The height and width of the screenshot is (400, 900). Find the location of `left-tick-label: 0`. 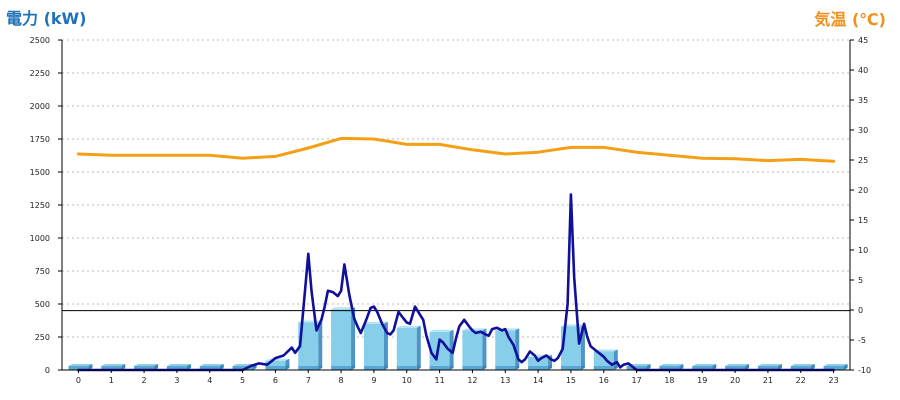

left-tick-label: 0 is located at coordinates (47, 370).